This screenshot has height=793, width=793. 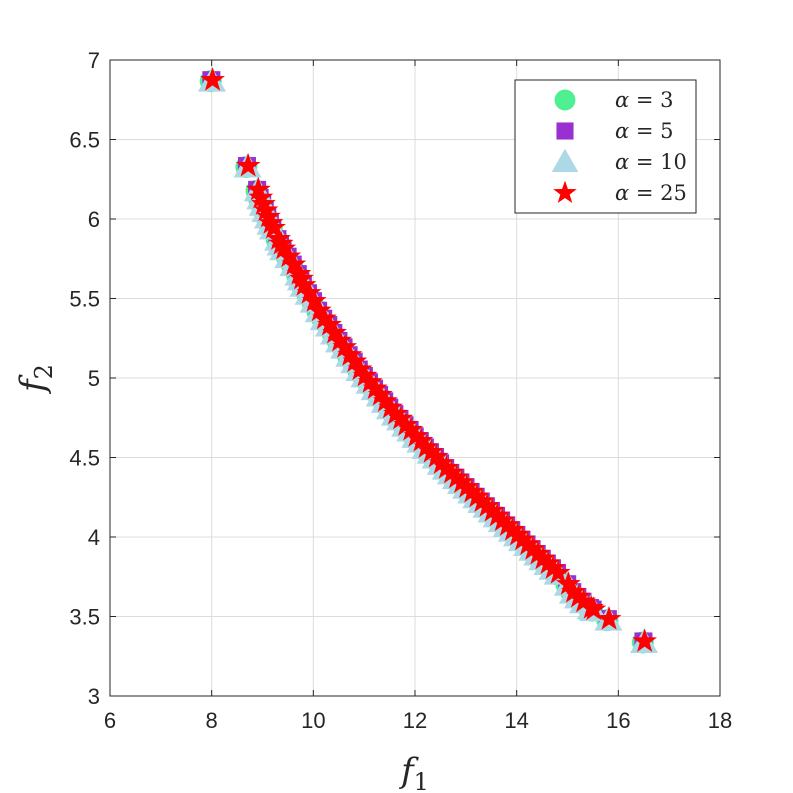 What do you see at coordinates (565, 160) in the screenshot?
I see `legend-marker-triangle` at bounding box center [565, 160].